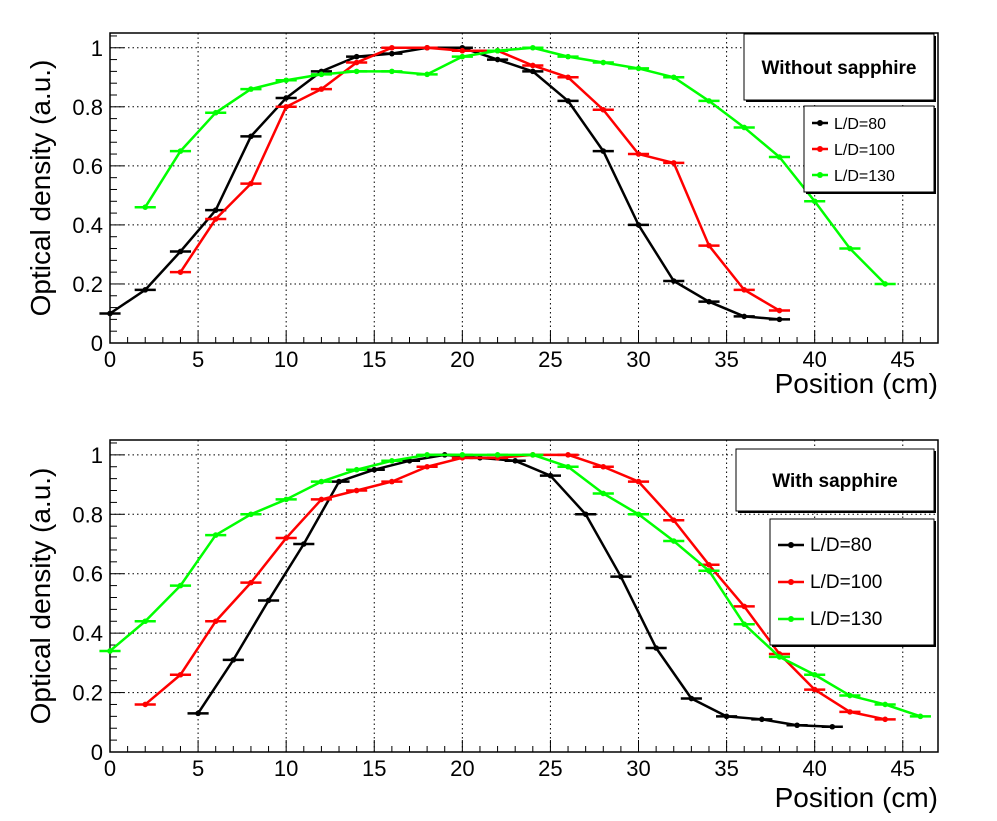 The image size is (997, 821). What do you see at coordinates (110, 768) in the screenshot?
I see `x-tick-label: 0` at bounding box center [110, 768].